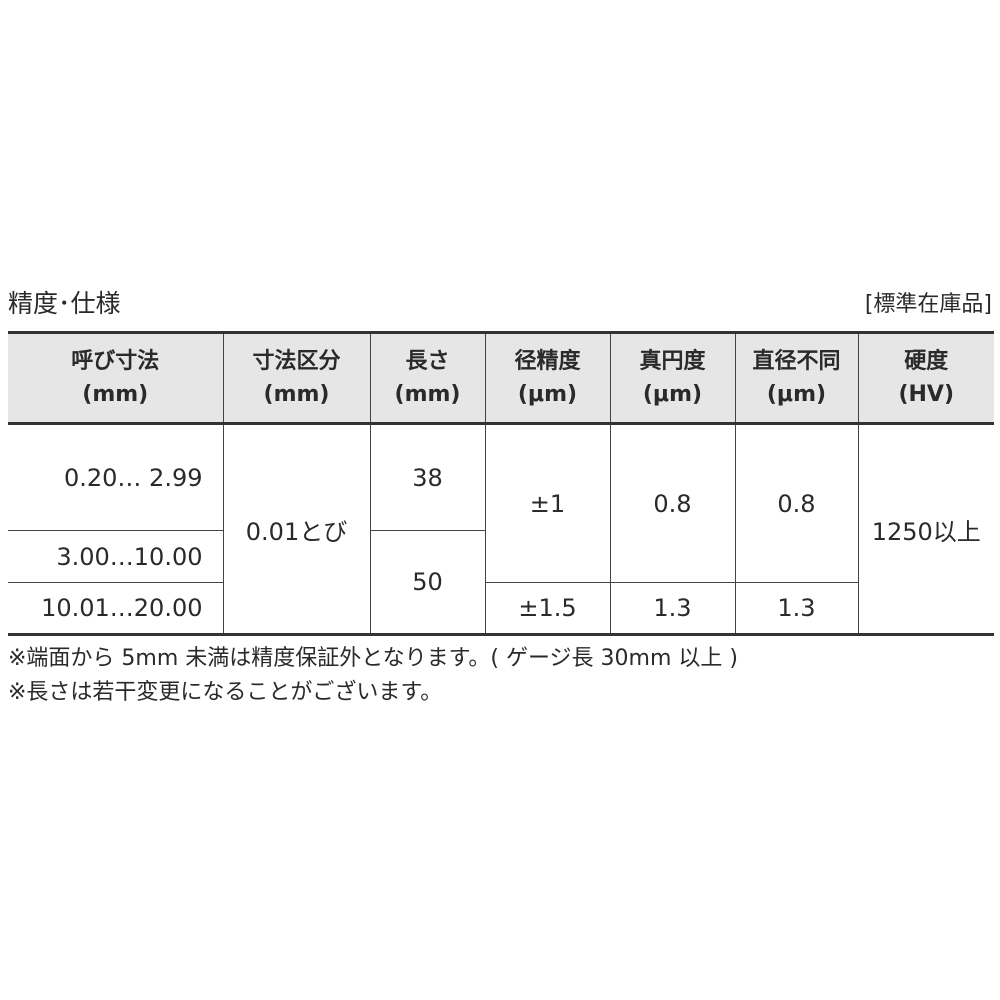 The height and width of the screenshot is (1000, 1000). Describe the element at coordinates (64, 303) in the screenshot. I see `section-title: 精度･仕様` at that location.